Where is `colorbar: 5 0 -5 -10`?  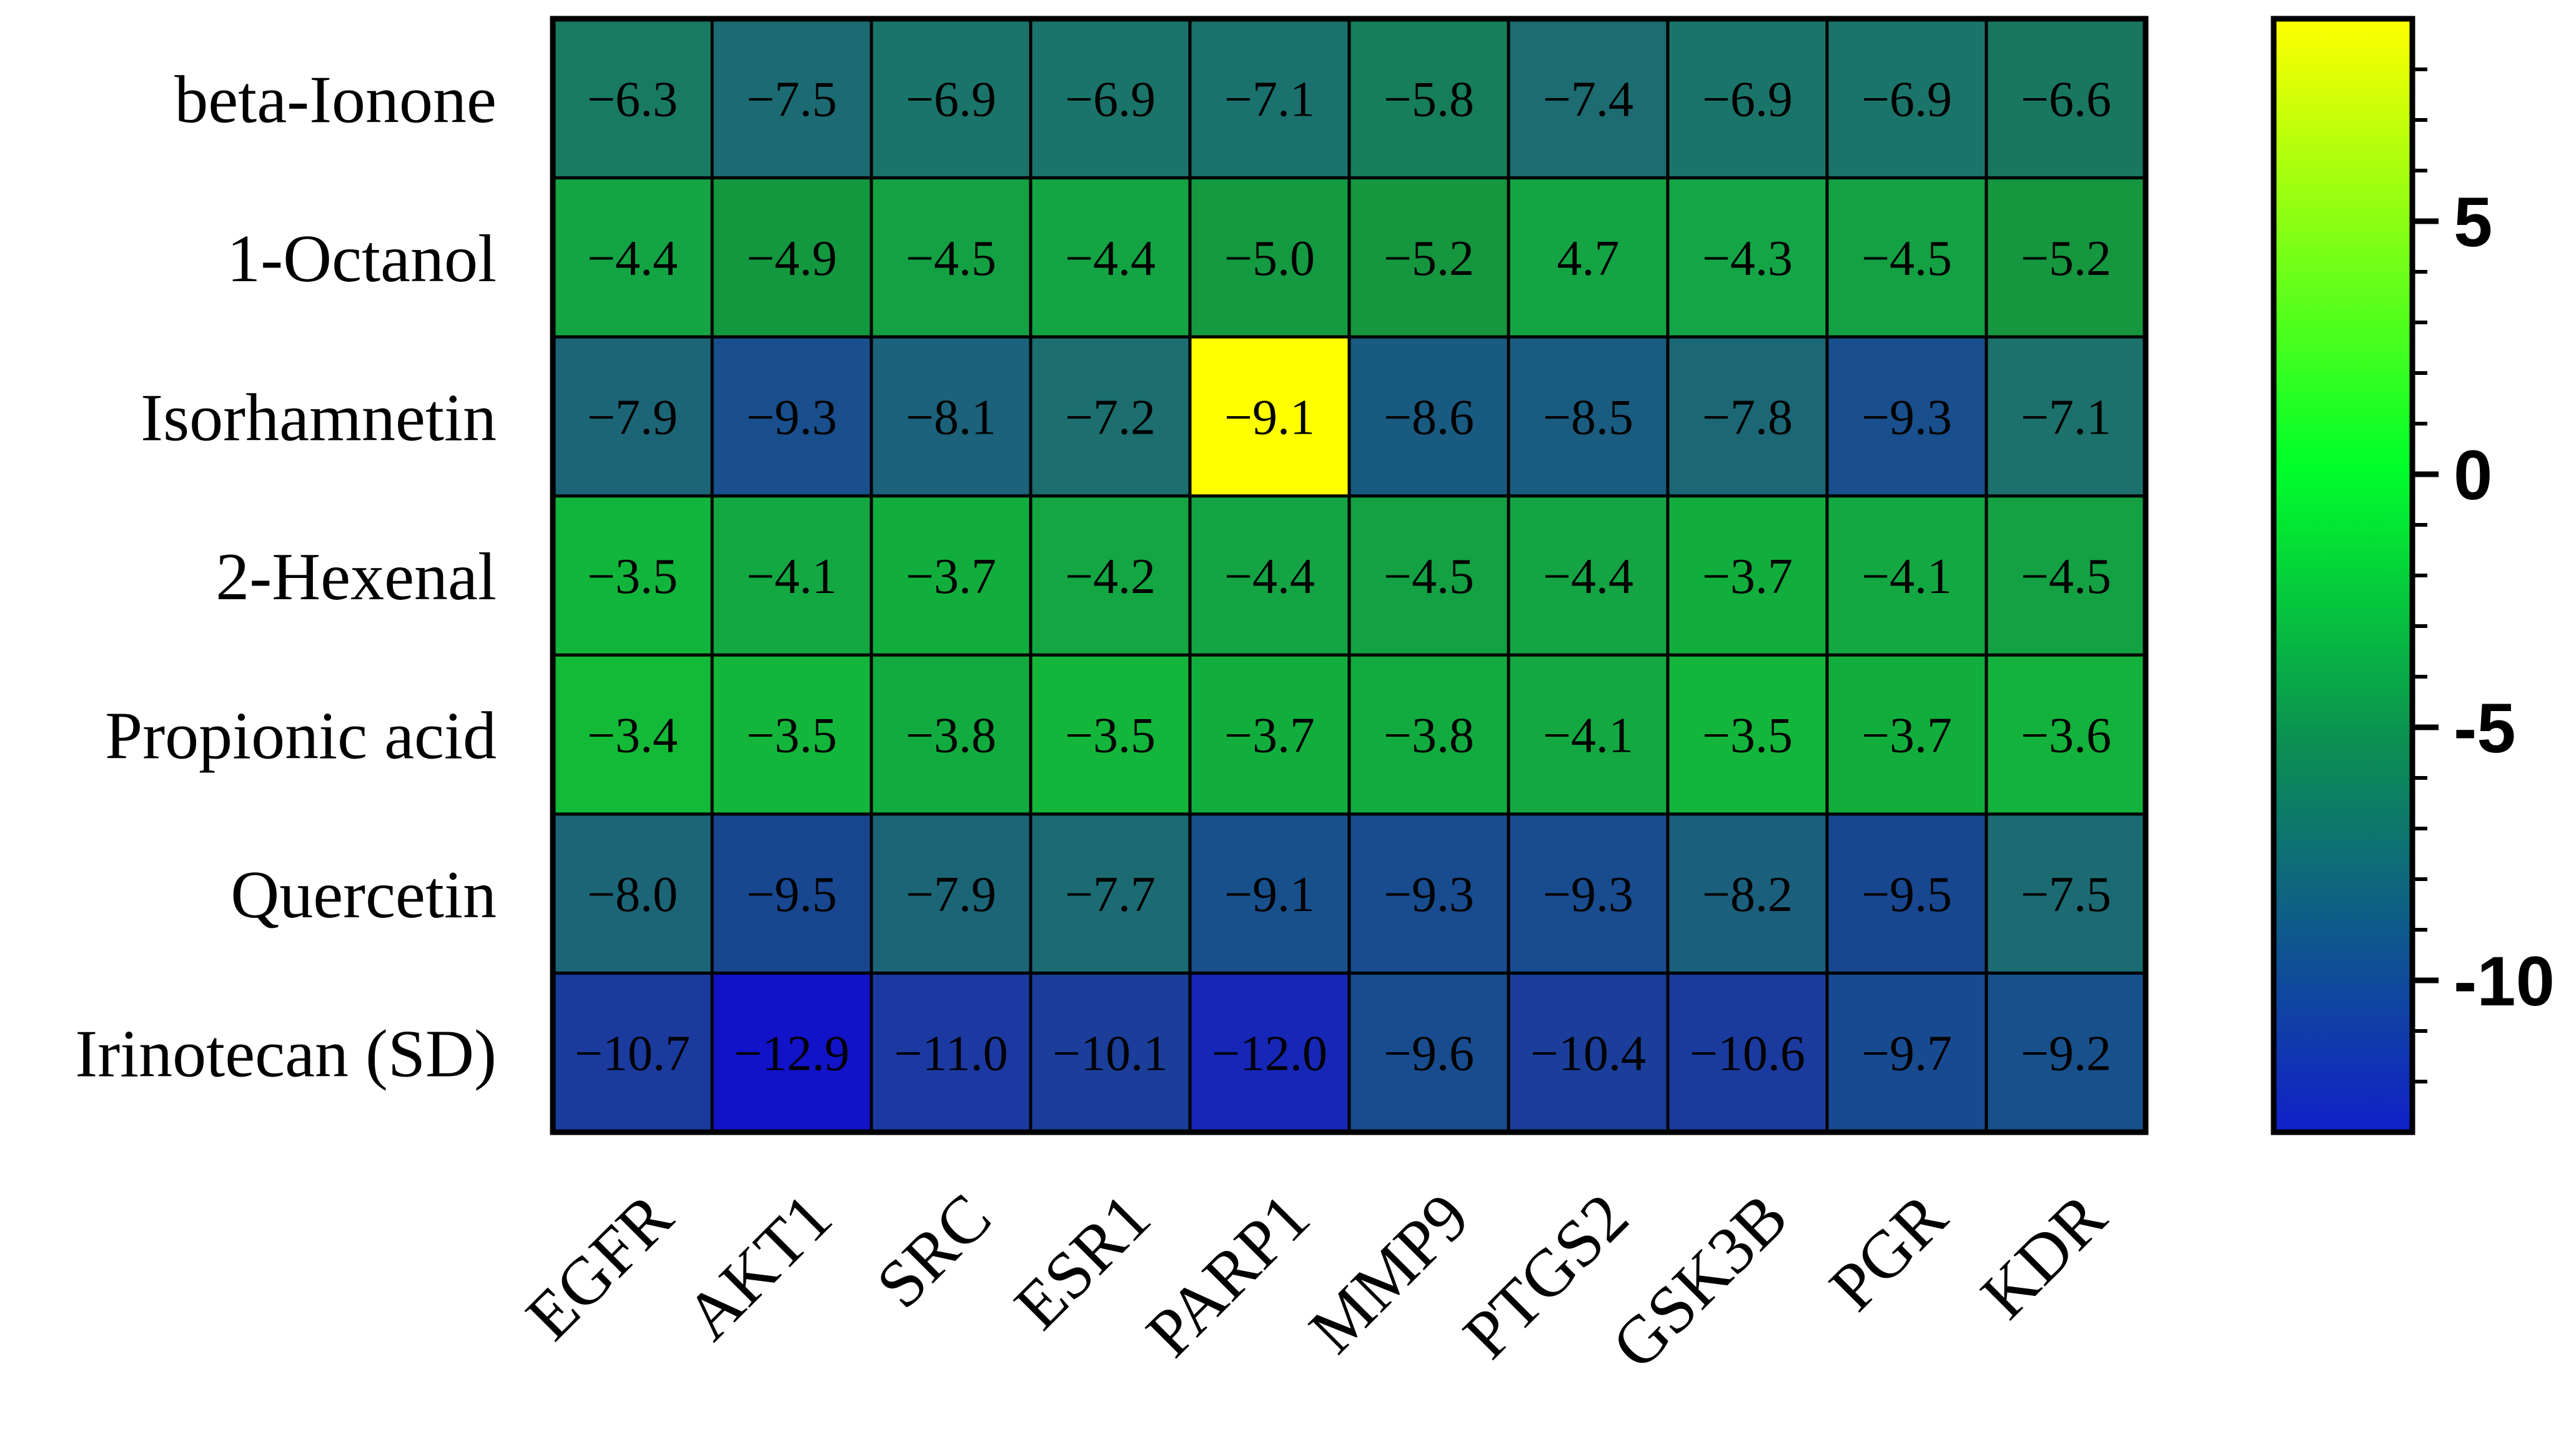 colorbar: 5 0 -5 -10 is located at coordinates (2413, 575).